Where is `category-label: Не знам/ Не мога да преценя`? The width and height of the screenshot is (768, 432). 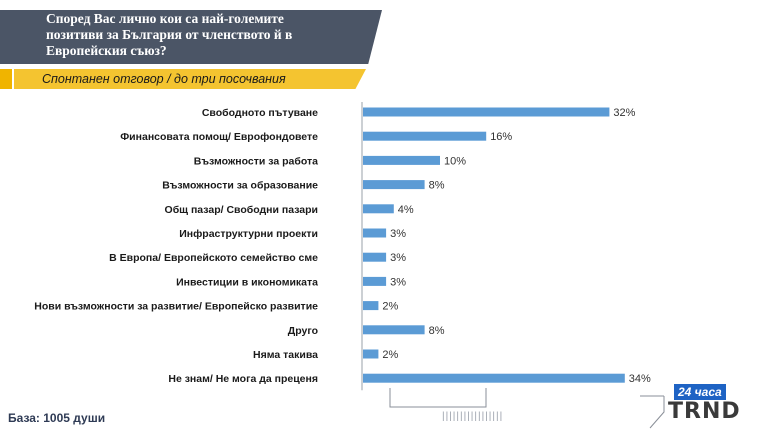
category-label: Не знам/ Не мога да преценя is located at coordinates (243, 379).